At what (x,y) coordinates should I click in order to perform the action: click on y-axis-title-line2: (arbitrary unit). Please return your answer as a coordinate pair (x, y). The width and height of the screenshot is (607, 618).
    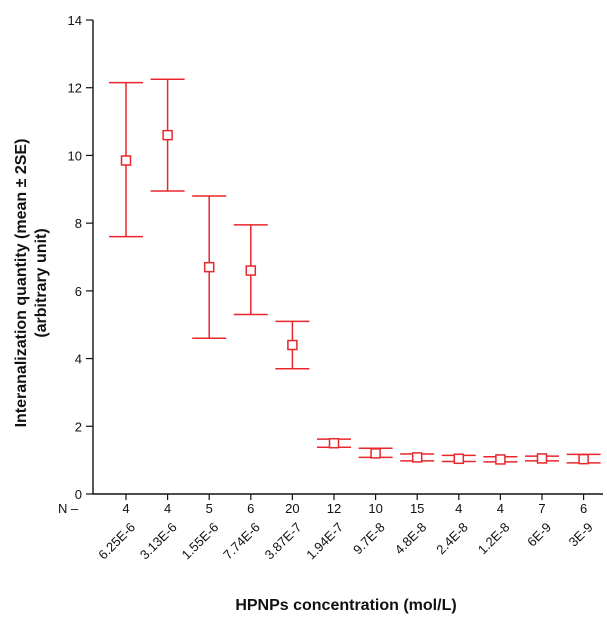
    Looking at the image, I should click on (41, 282).